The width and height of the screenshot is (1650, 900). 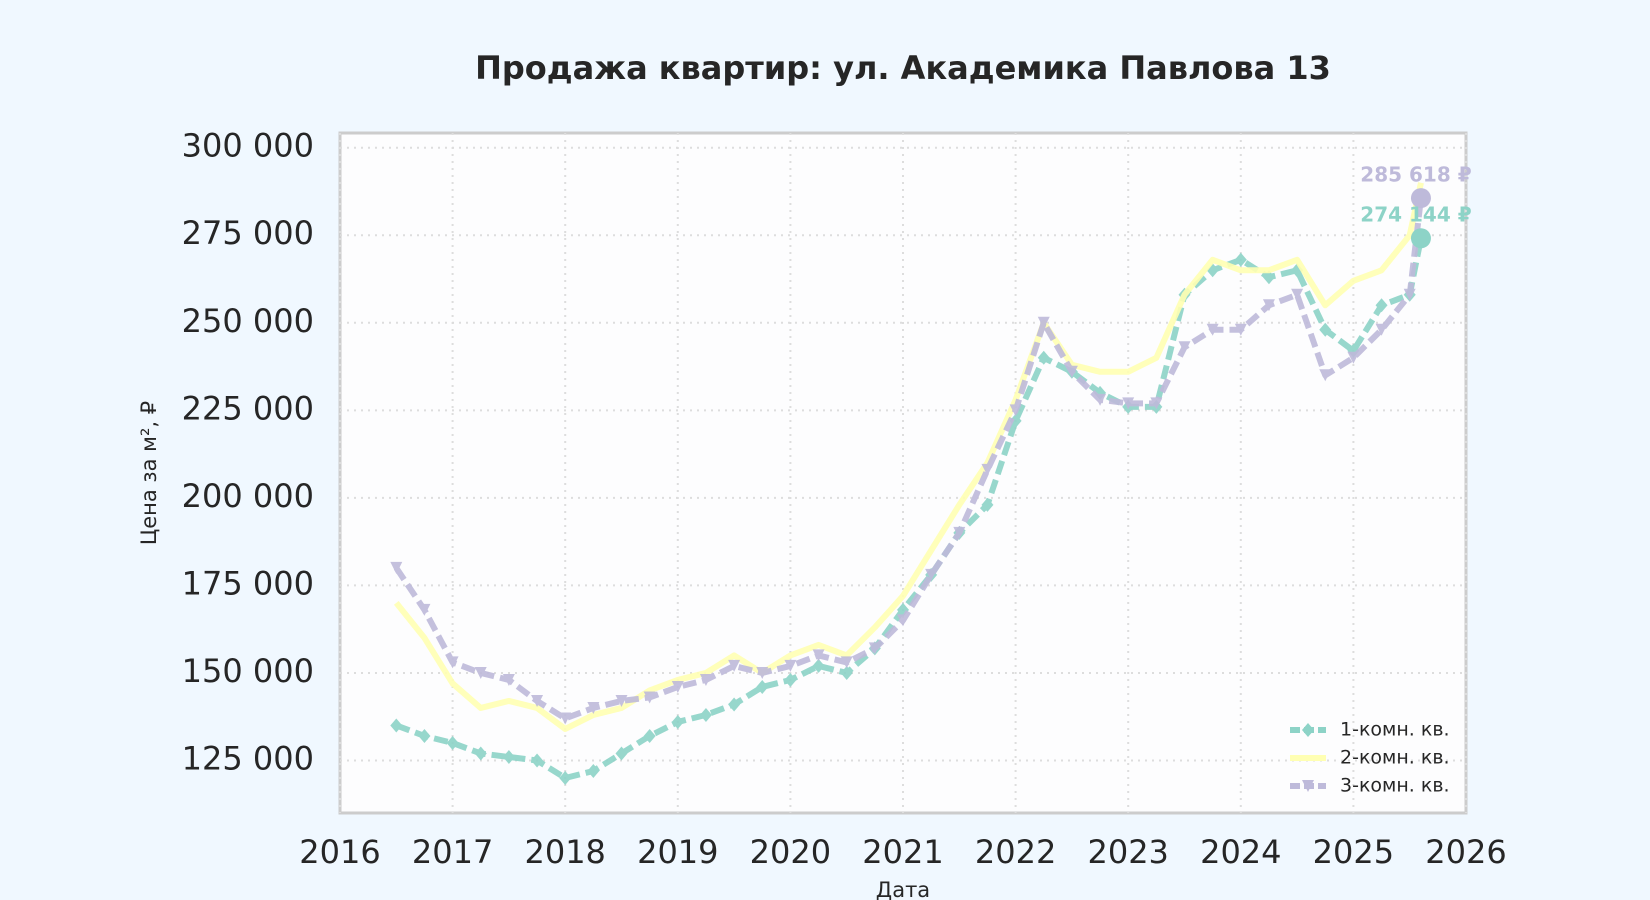 I want to click on x-tick-label: 2020, so click(x=790, y=852).